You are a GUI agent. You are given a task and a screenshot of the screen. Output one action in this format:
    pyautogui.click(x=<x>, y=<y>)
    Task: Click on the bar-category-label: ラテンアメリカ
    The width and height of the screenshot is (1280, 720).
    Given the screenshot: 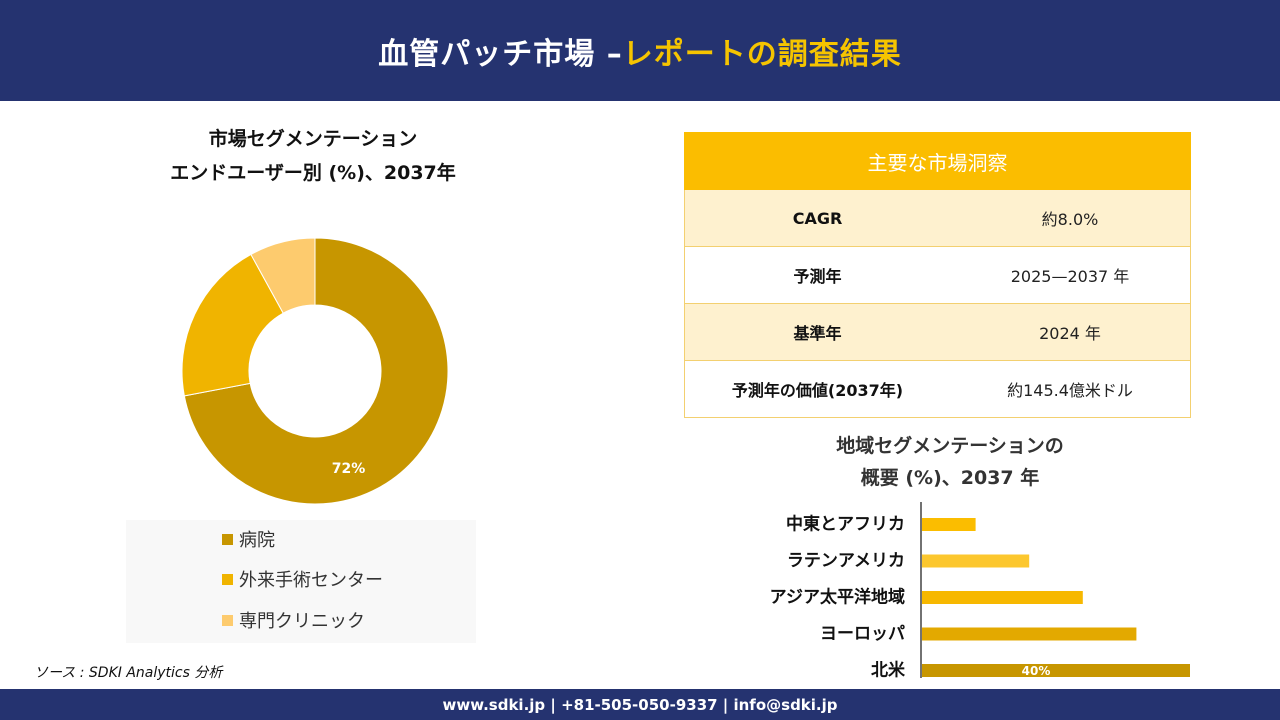 What is the action you would take?
    pyautogui.click(x=846, y=561)
    